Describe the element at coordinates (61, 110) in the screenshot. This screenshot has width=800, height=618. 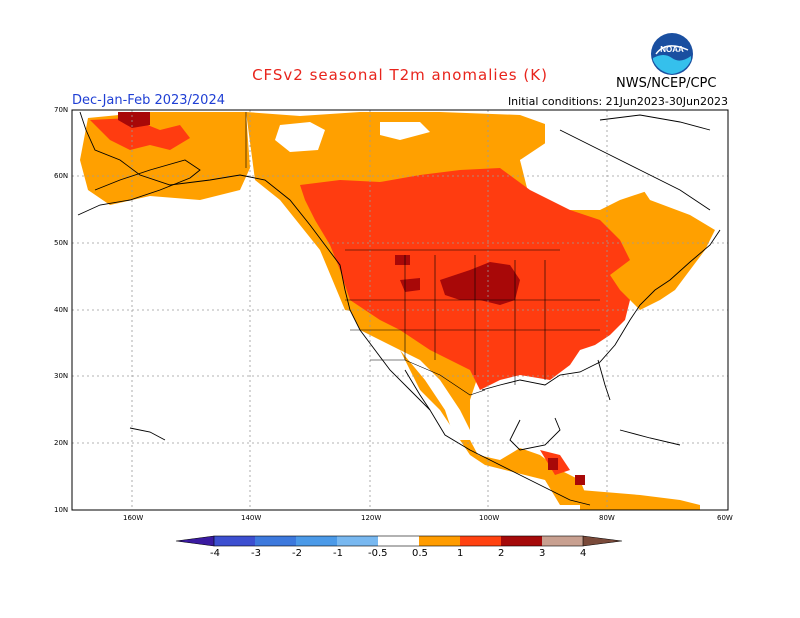
I see `lat-label: 70N` at that location.